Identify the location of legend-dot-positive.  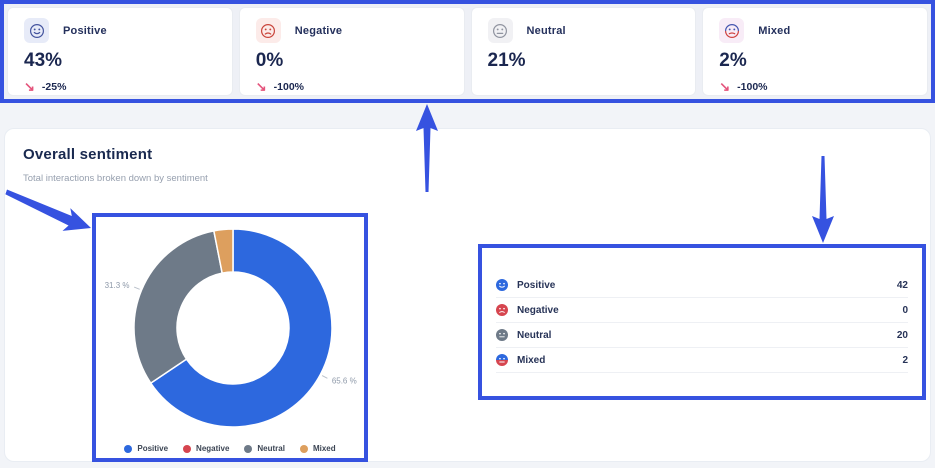
(128, 448).